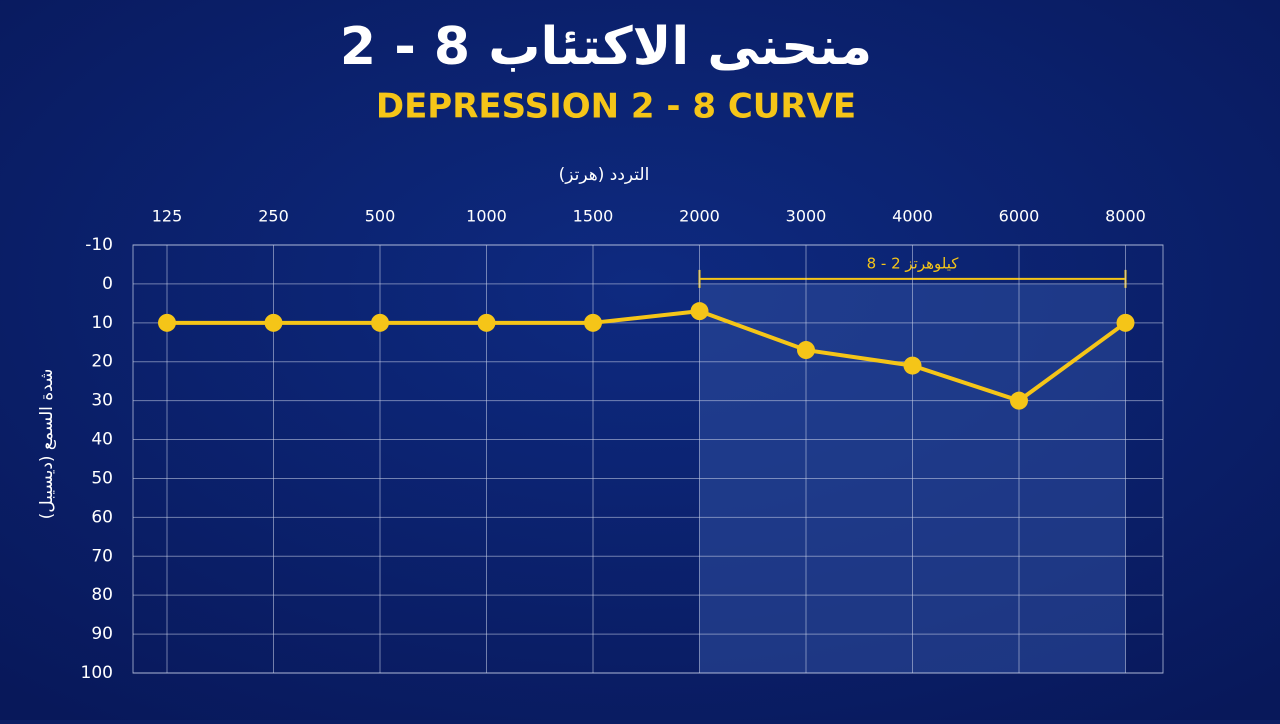  What do you see at coordinates (1019, 216) in the screenshot?
I see `x-tick-label: 6000` at bounding box center [1019, 216].